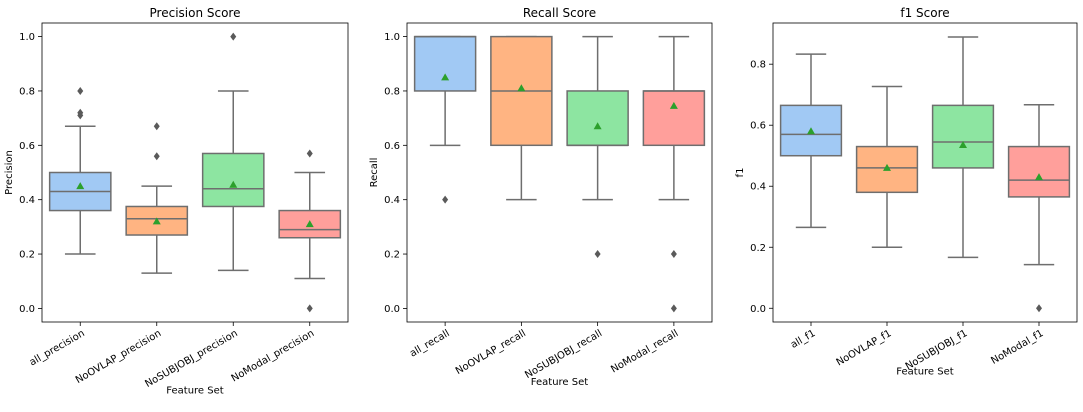 The height and width of the screenshot is (412, 1083). I want to click on x-tick-label: NoOVLAP_f1, so click(864, 348).